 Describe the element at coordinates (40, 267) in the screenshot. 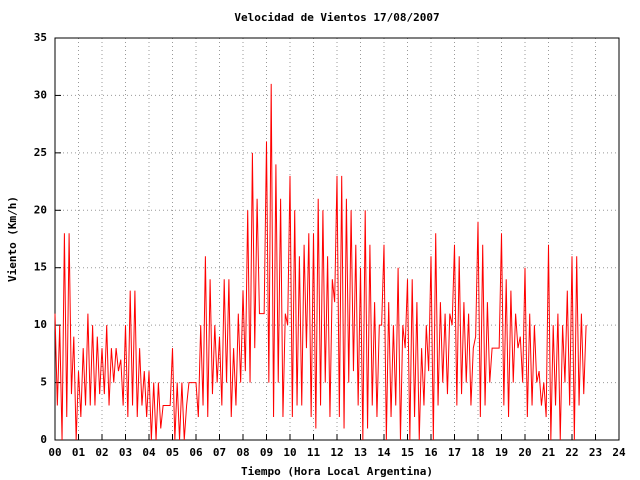

I see `y-tick-label: 15` at that location.